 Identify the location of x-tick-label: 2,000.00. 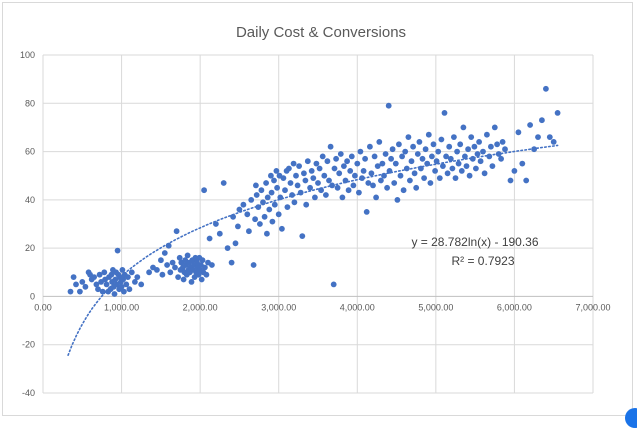
(200, 307).